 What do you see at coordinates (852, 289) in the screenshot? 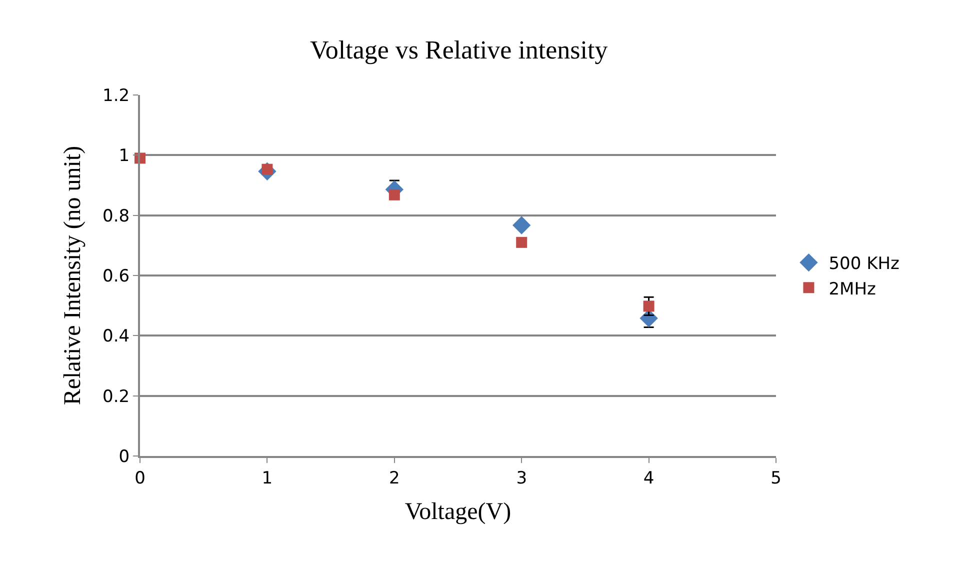
I see `legend-label: 2MHz` at bounding box center [852, 289].